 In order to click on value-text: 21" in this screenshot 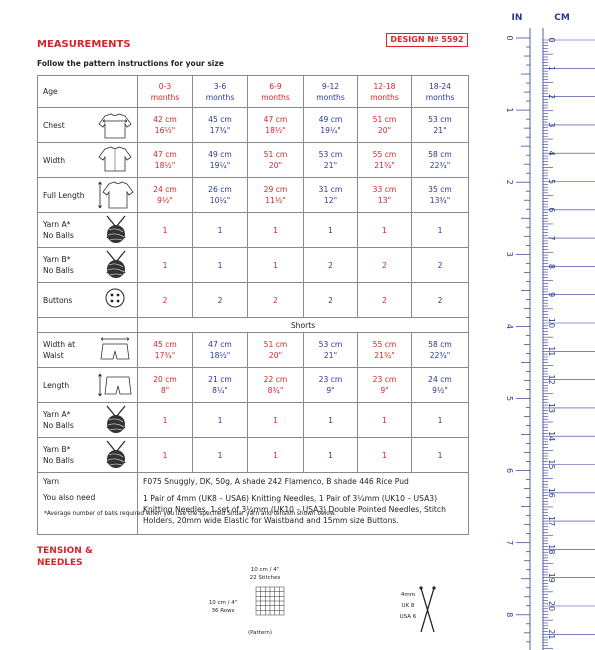, I will do `click(440, 130)`.